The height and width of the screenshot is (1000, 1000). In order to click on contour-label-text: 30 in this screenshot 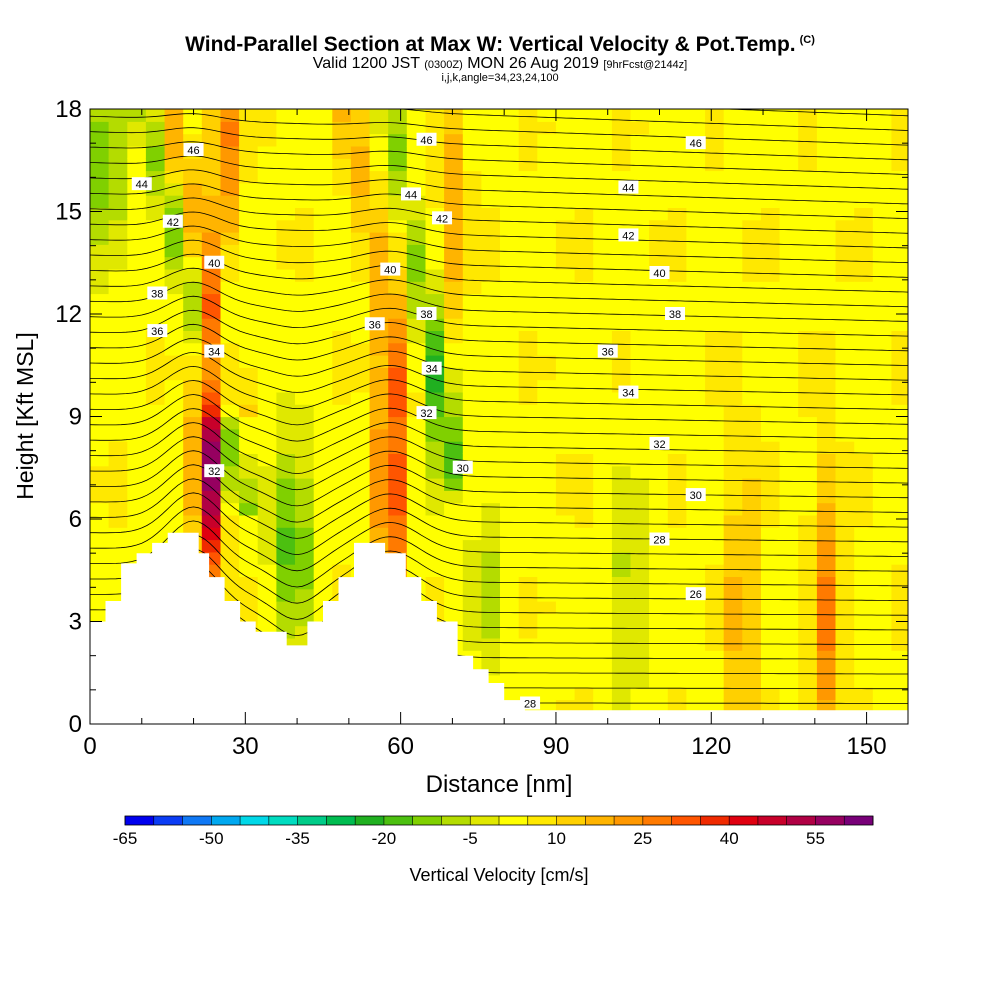, I will do `click(696, 496)`.